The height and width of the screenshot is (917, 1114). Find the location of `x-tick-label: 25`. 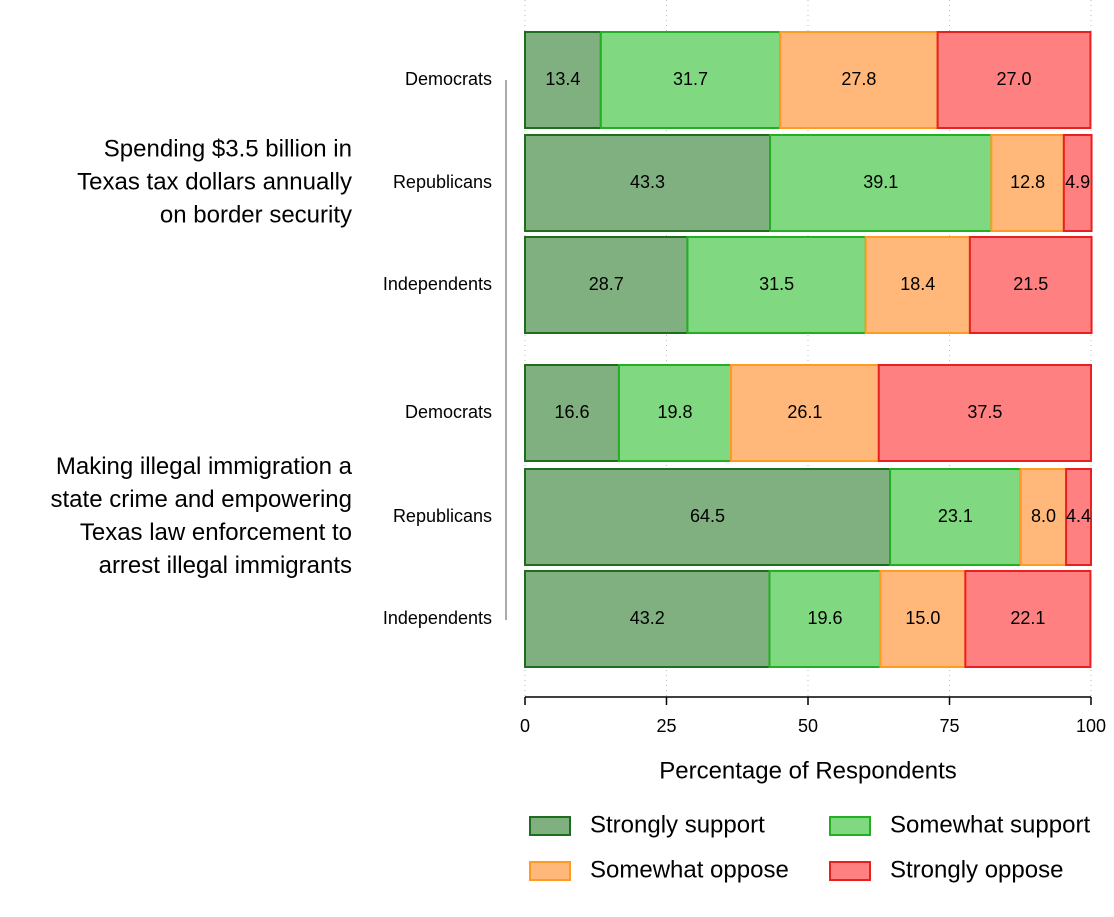

x-tick-label: 25 is located at coordinates (666, 726).